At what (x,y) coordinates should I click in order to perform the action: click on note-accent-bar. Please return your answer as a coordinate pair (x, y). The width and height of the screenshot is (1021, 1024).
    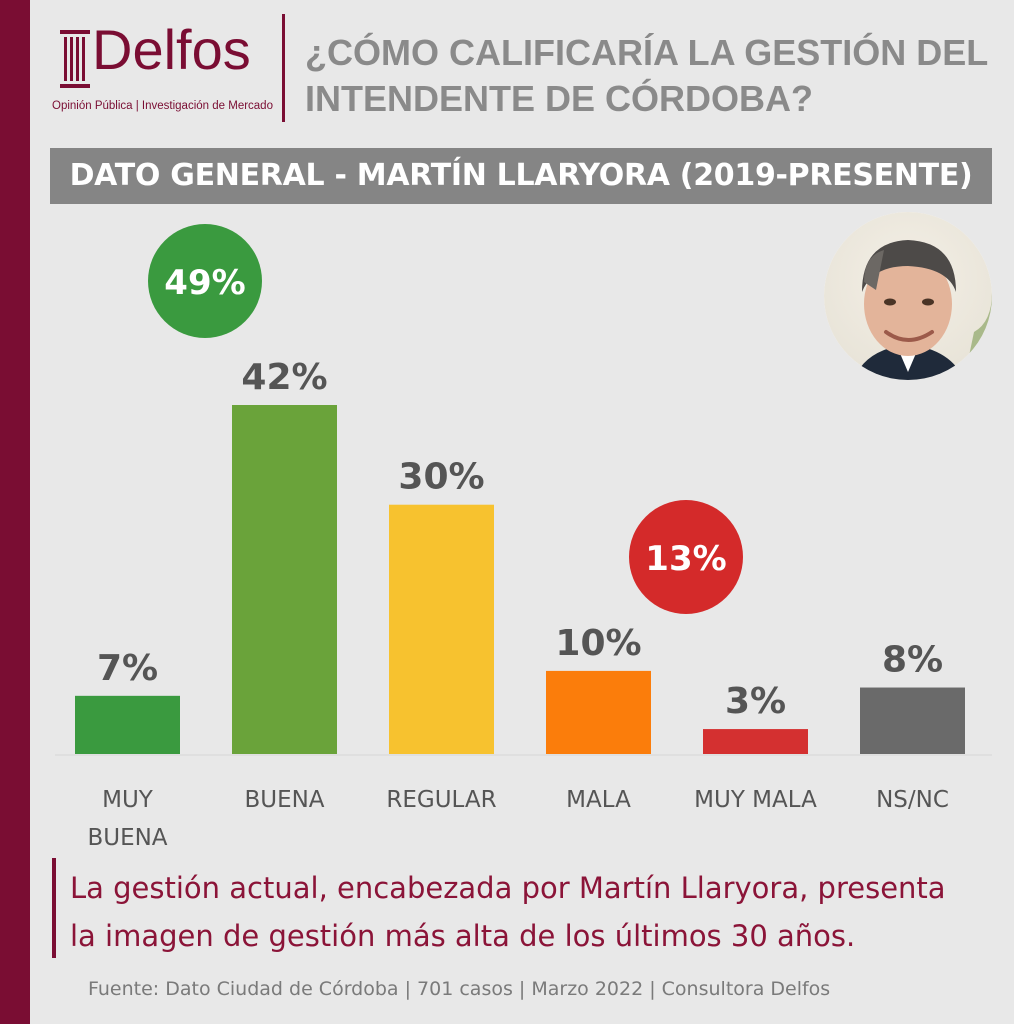
    Looking at the image, I should click on (54, 908).